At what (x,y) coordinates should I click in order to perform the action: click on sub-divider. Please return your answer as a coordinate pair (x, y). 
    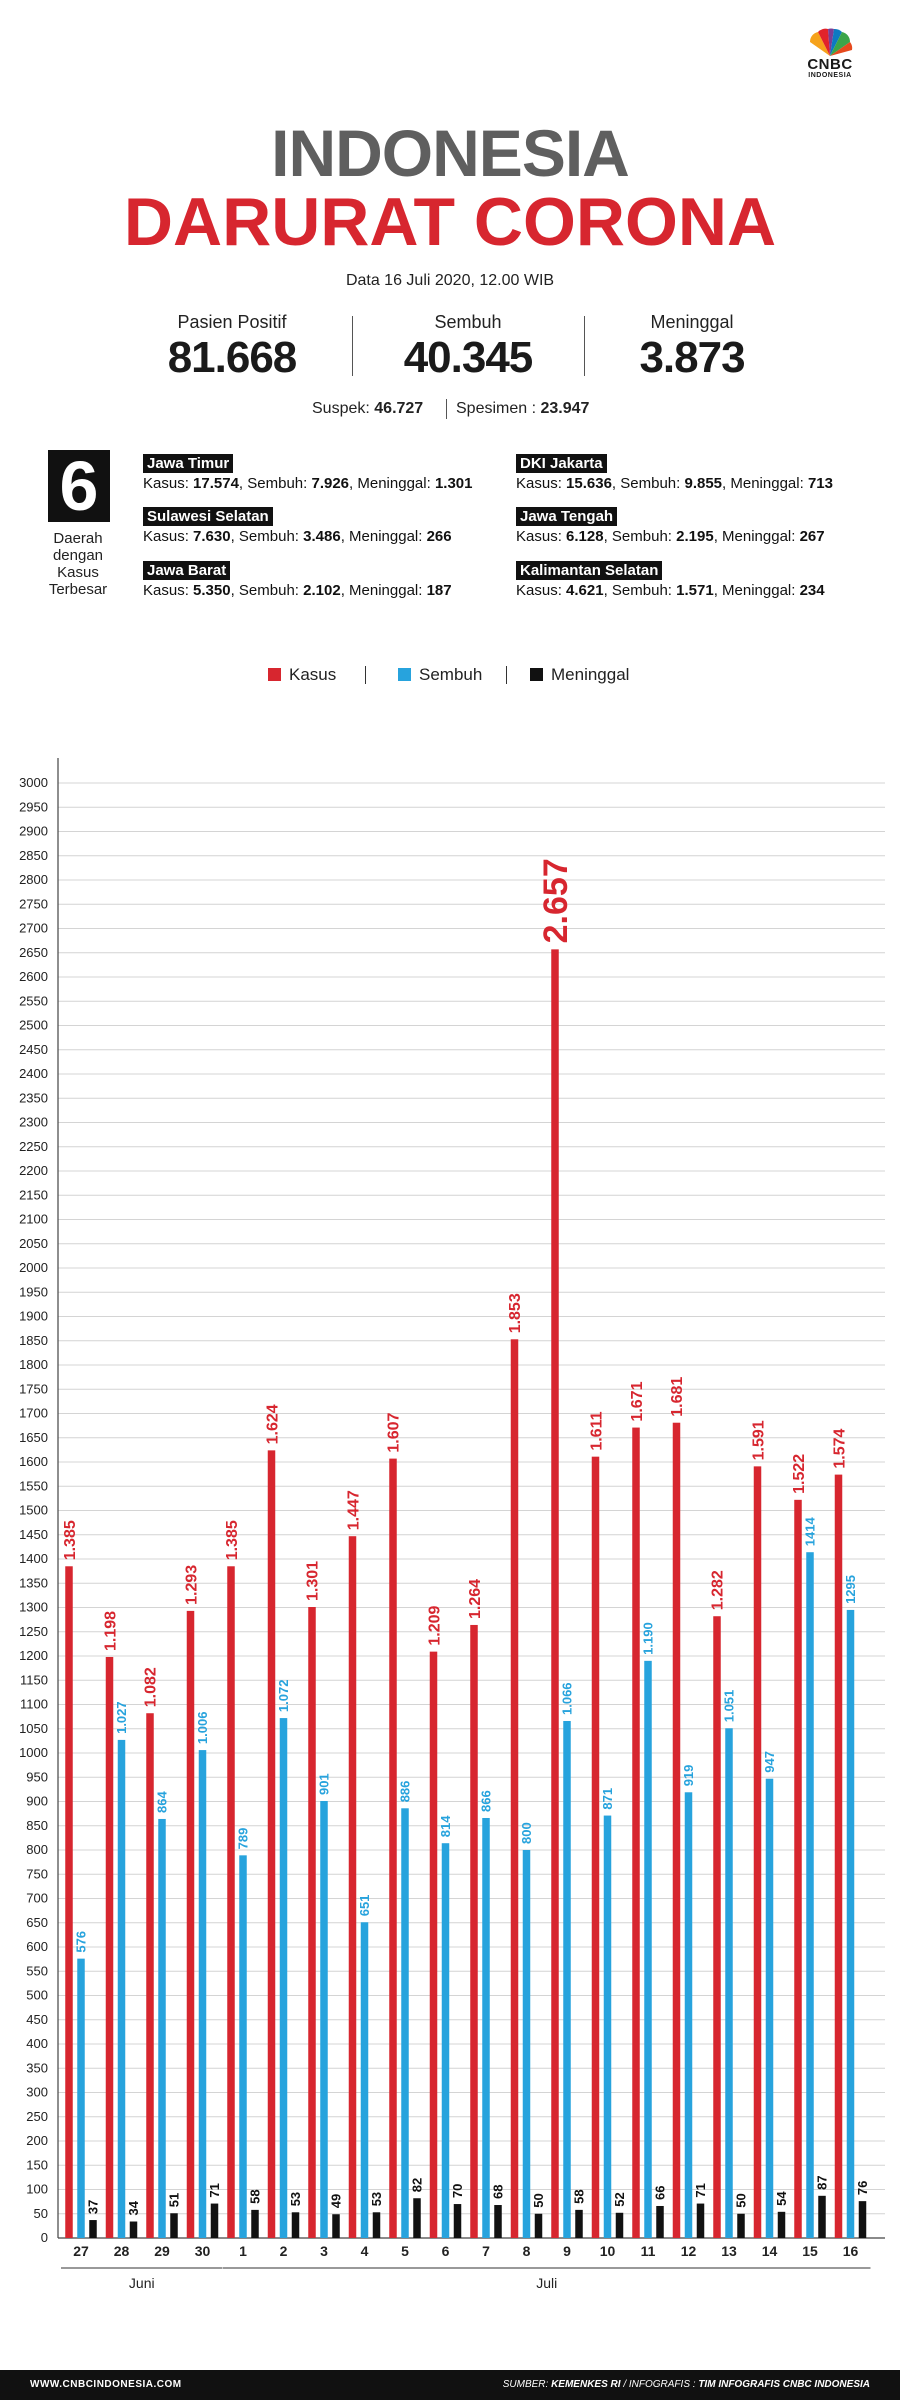
    Looking at the image, I should click on (446, 409).